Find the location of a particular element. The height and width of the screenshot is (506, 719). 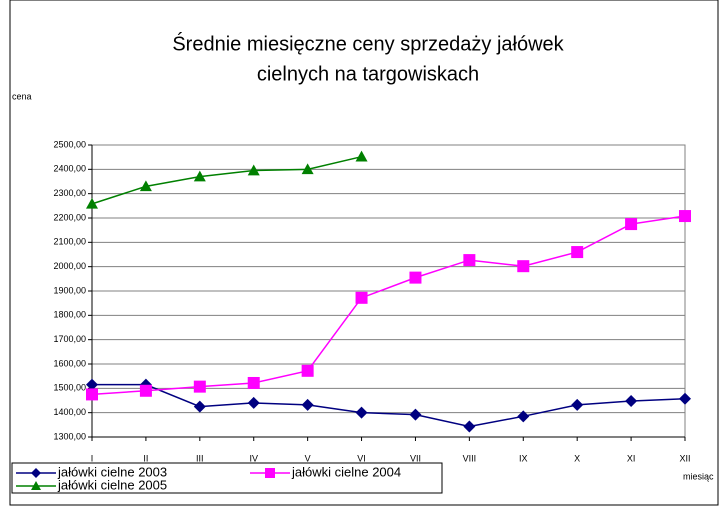

y-tick-label: 1800,00 is located at coordinates (69, 315).